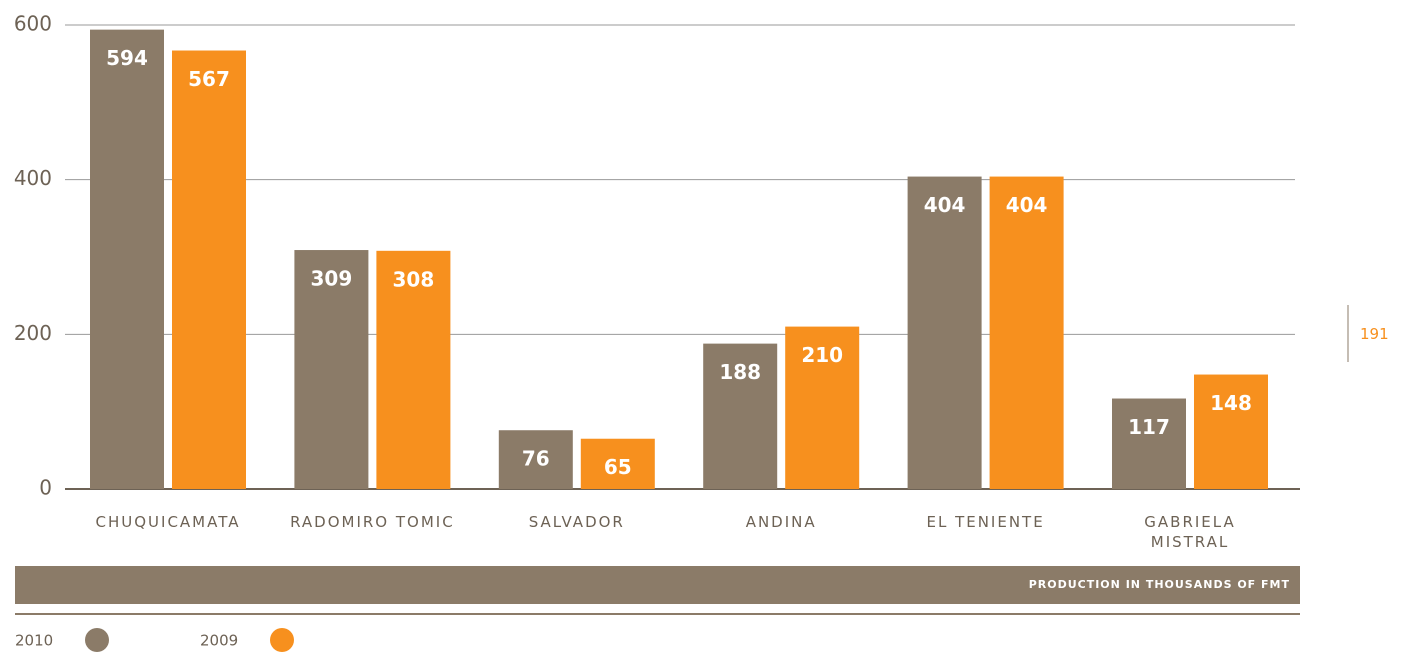 The height and width of the screenshot is (662, 1404). What do you see at coordinates (1374, 334) in the screenshot?
I see `page-number: 191` at bounding box center [1374, 334].